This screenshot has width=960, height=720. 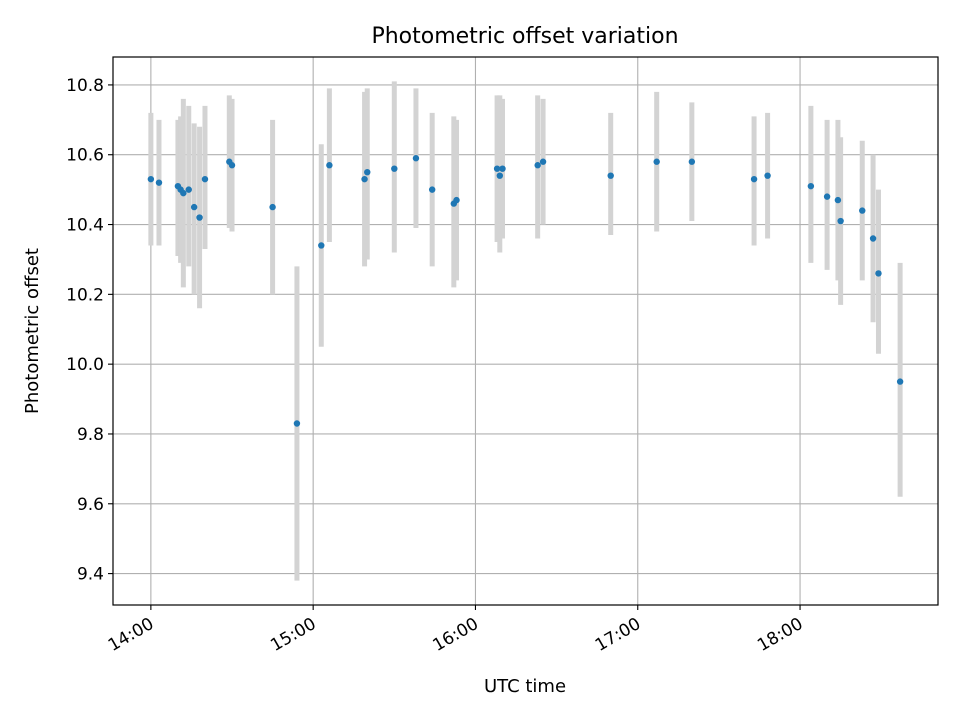 I want to click on y-tick-label: 9.8, so click(x=90, y=435).